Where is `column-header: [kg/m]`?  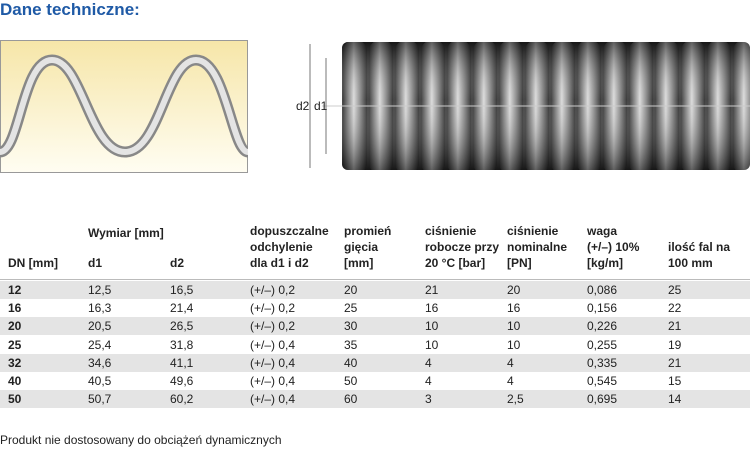 column-header: [kg/m] is located at coordinates (605, 263).